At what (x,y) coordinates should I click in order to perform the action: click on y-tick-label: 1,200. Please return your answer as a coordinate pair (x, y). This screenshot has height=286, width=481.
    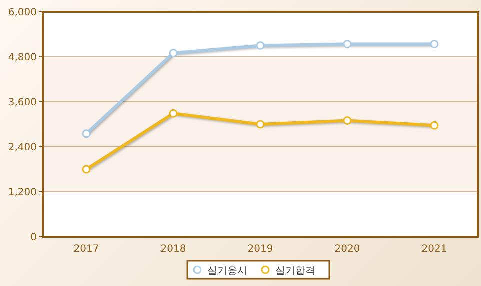
    Looking at the image, I should click on (22, 193).